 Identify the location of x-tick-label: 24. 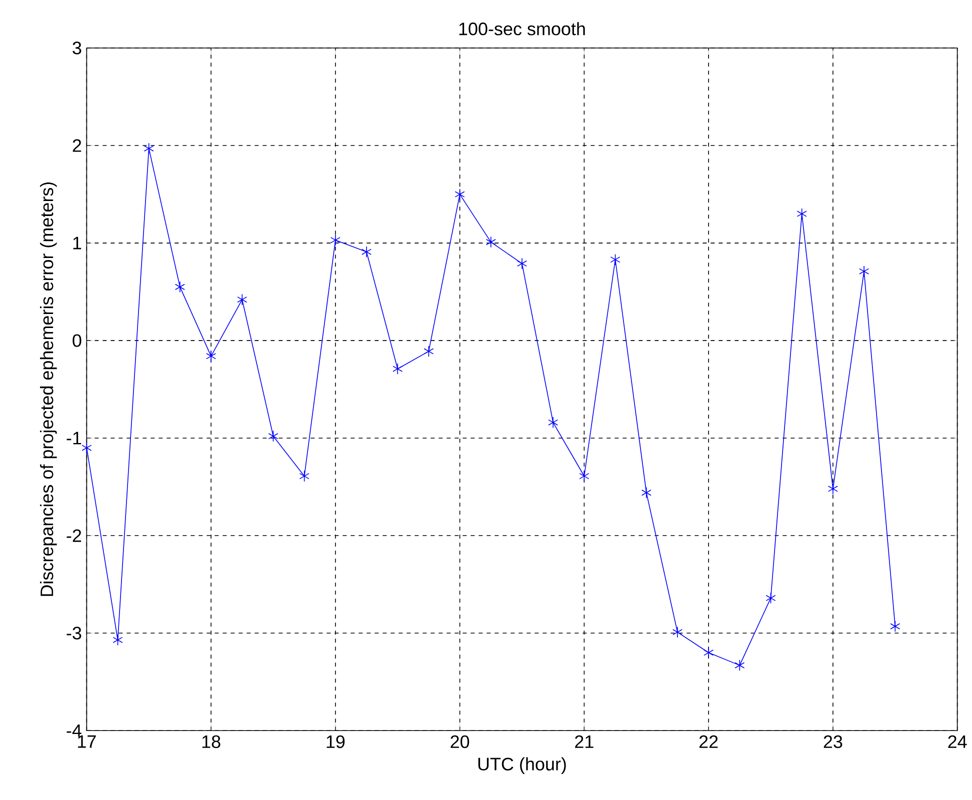
(957, 741).